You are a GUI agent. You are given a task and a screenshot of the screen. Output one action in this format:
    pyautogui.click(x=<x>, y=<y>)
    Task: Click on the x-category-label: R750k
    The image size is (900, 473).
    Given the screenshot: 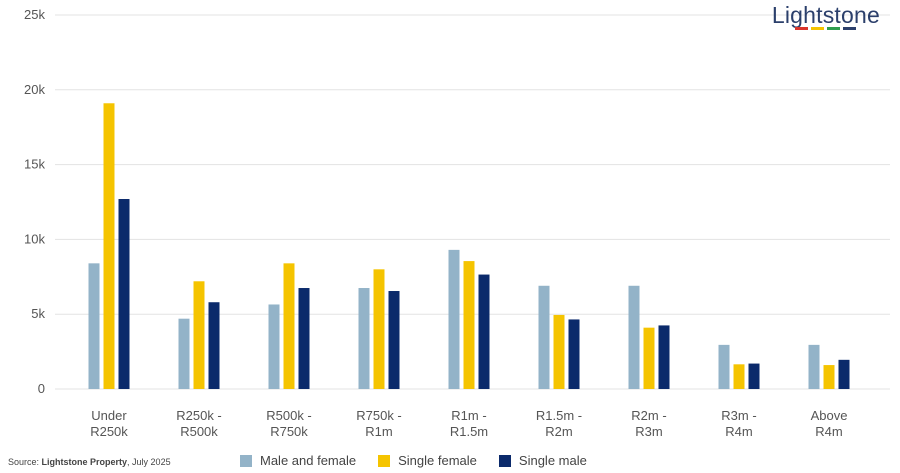 What is the action you would take?
    pyautogui.click(x=289, y=431)
    